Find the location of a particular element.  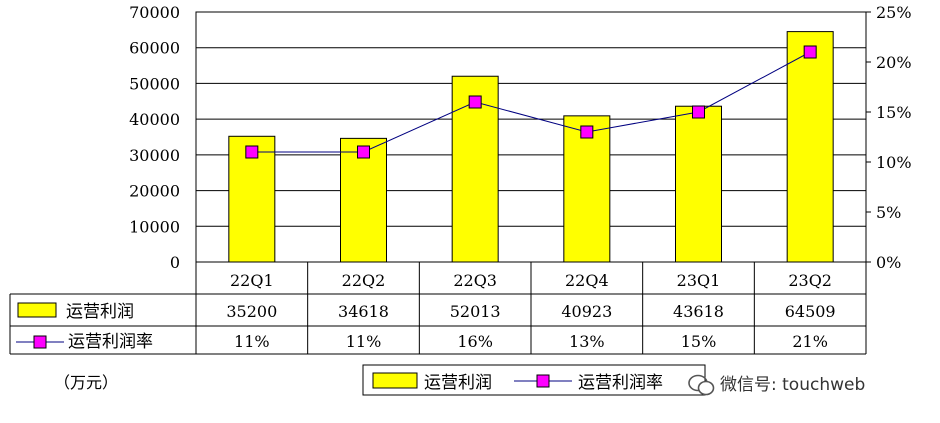

table-value: 40923 is located at coordinates (586, 311).